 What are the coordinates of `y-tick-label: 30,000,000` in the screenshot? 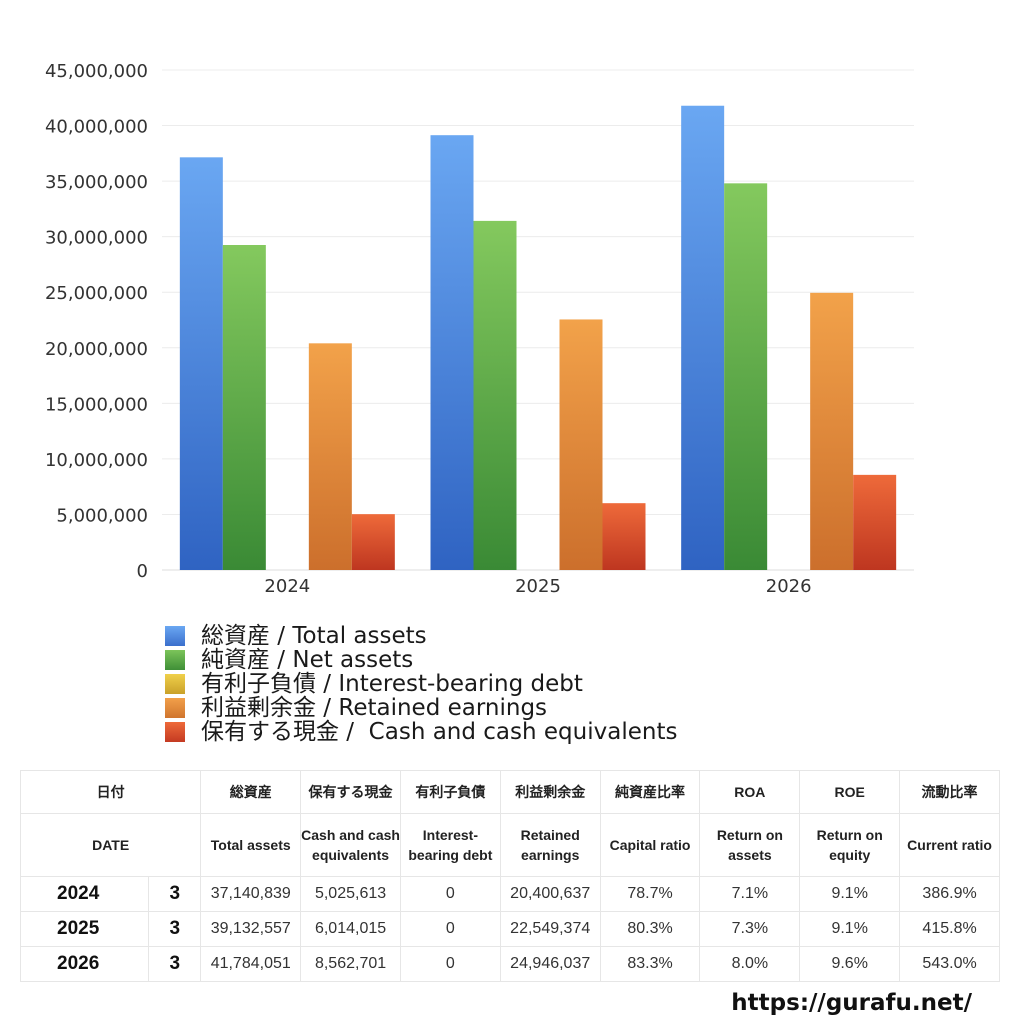 It's located at (96, 238).